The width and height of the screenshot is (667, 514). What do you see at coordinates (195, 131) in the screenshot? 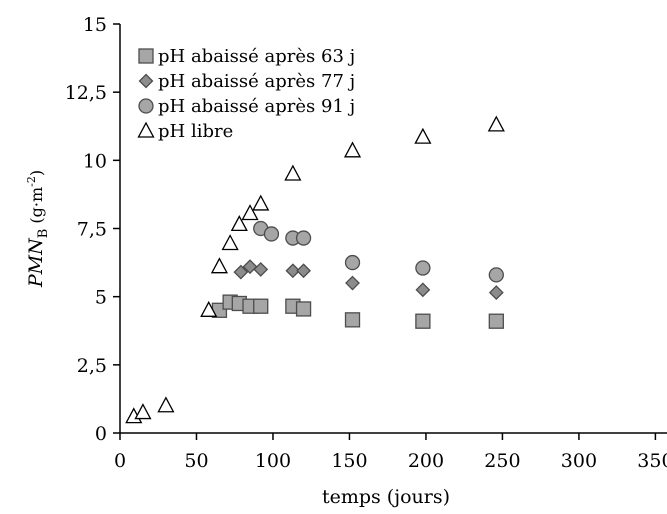
I see `legend-label: pH libre` at bounding box center [195, 131].